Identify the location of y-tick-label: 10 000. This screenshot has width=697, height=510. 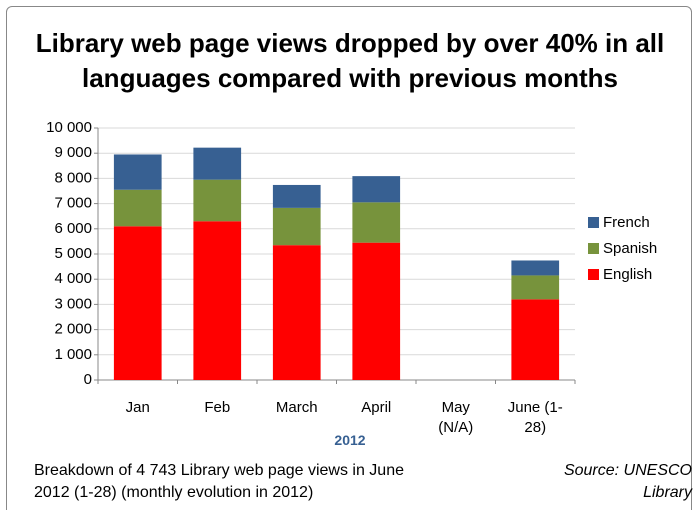
(69, 127).